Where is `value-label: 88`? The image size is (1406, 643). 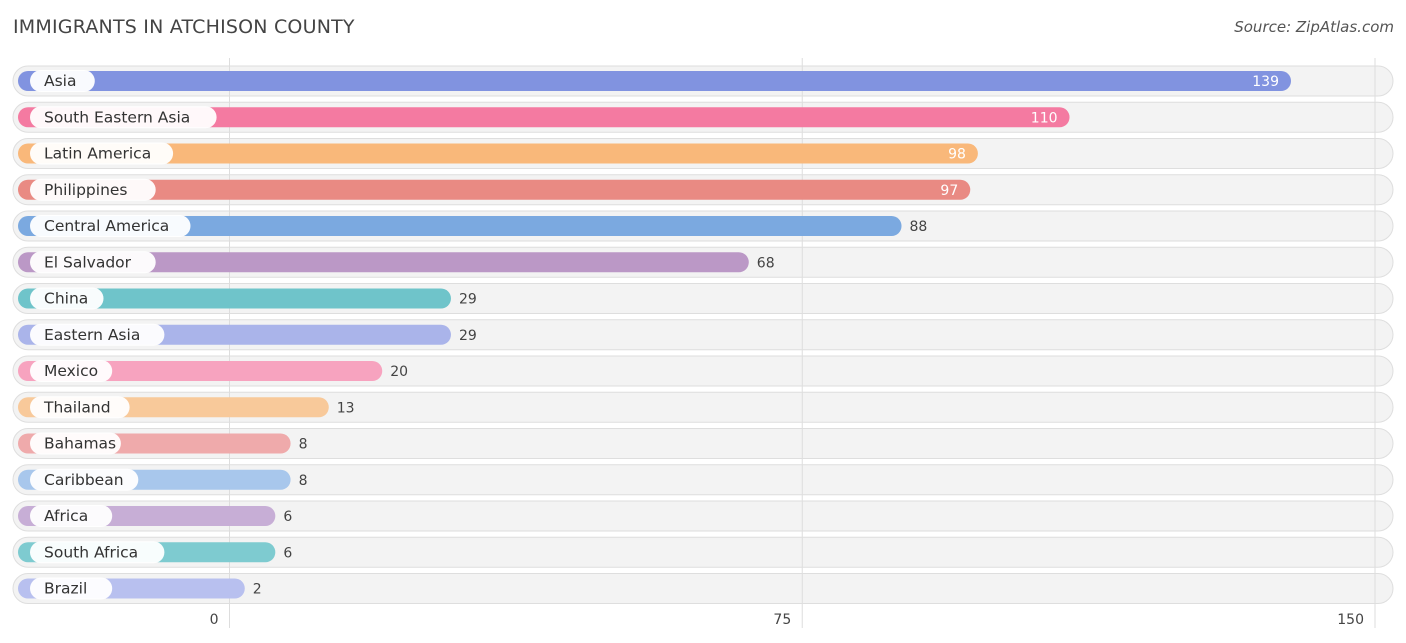
value-label: 88 is located at coordinates (919, 227).